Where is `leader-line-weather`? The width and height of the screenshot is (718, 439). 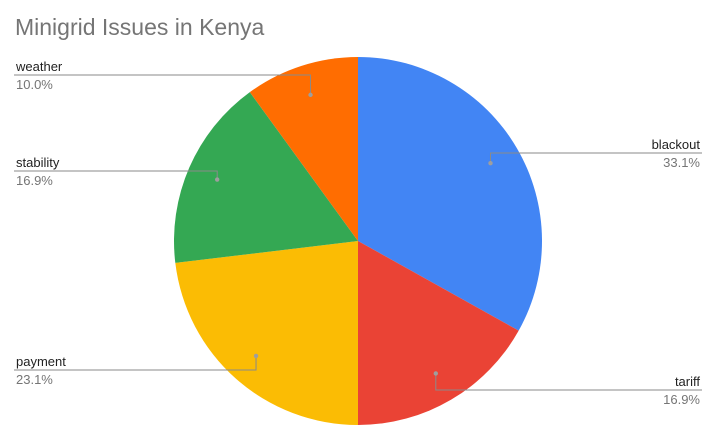
leader-line-weather is located at coordinates (163, 84).